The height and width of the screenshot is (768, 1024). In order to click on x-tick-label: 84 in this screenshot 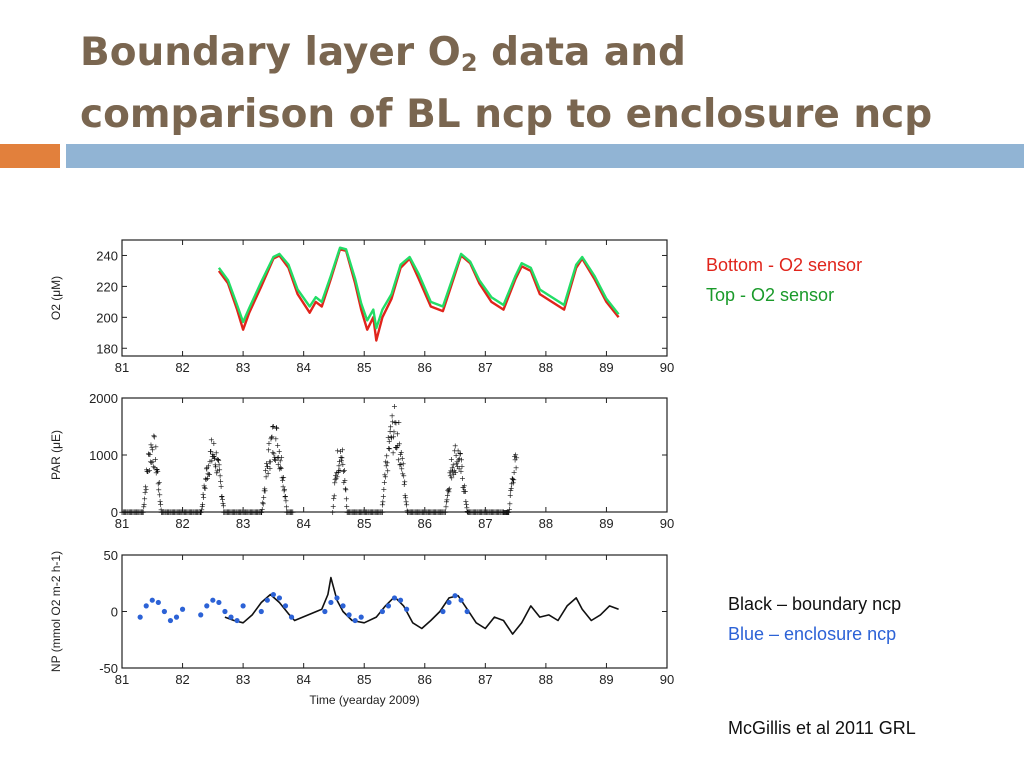, I will do `click(303, 367)`.